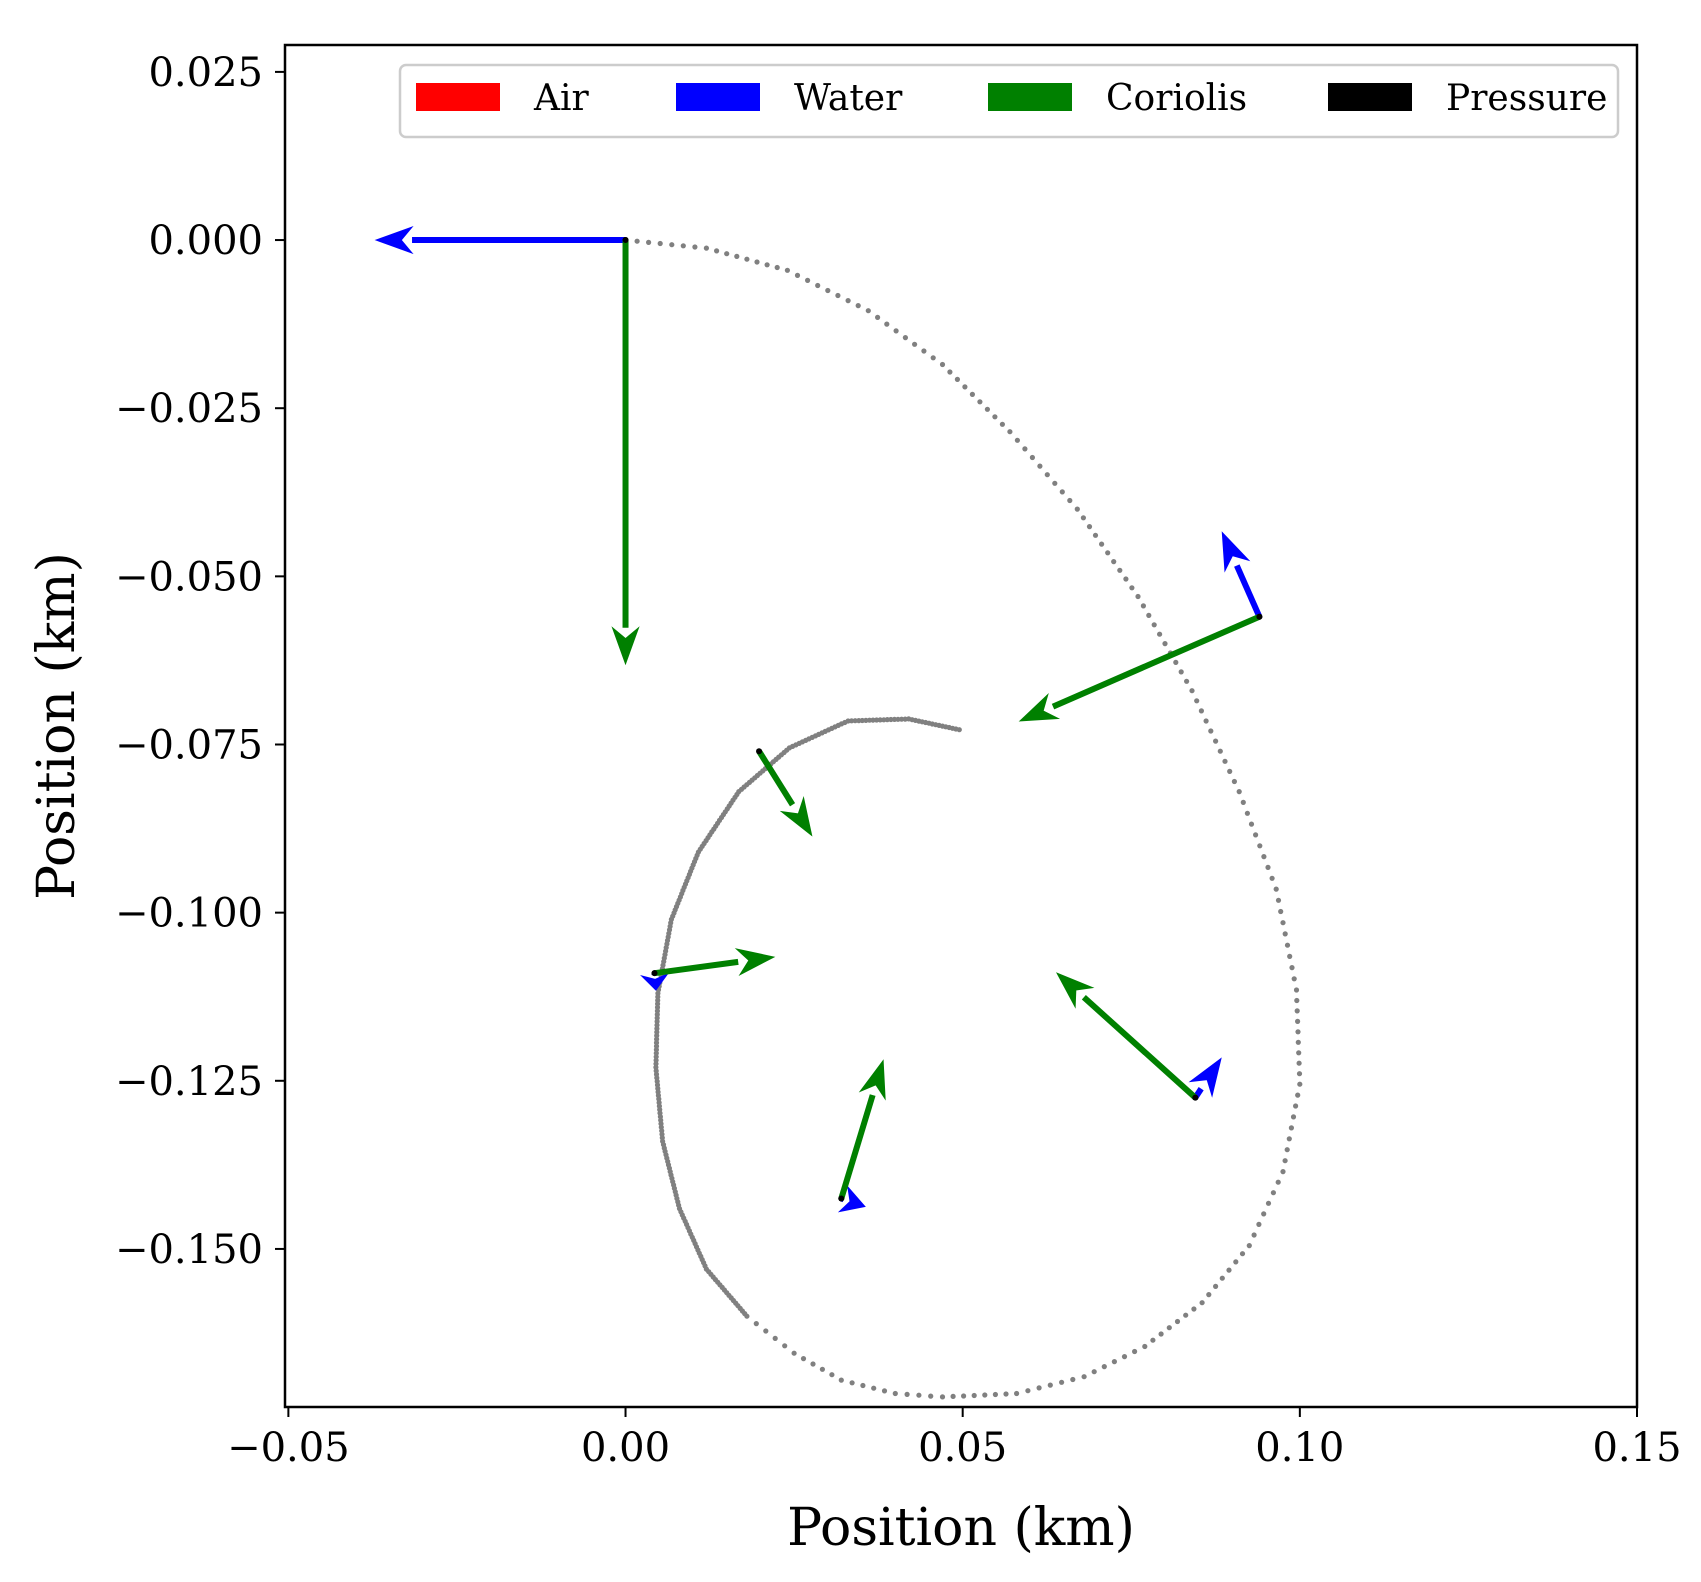 The image size is (1701, 1582). Describe the element at coordinates (789, 98) in the screenshot. I see `legend-item-water: Water` at that location.